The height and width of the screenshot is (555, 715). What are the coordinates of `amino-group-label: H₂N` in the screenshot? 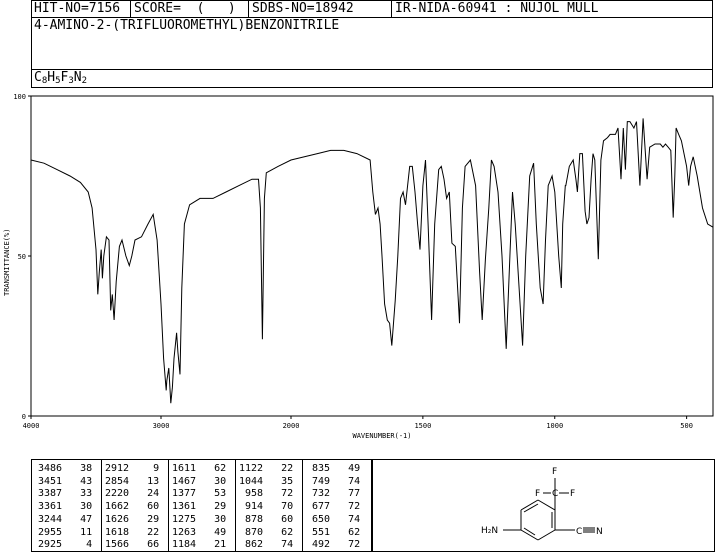 It's located at (489, 531).